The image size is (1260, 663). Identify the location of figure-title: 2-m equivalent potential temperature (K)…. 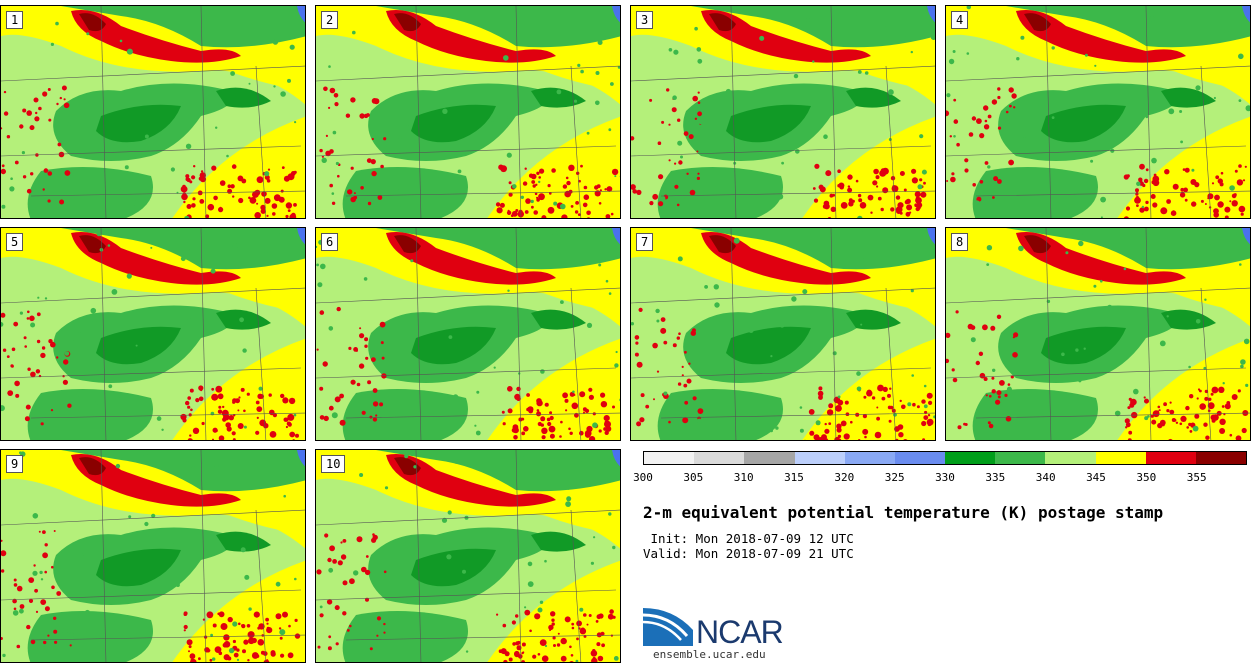
(903, 512).